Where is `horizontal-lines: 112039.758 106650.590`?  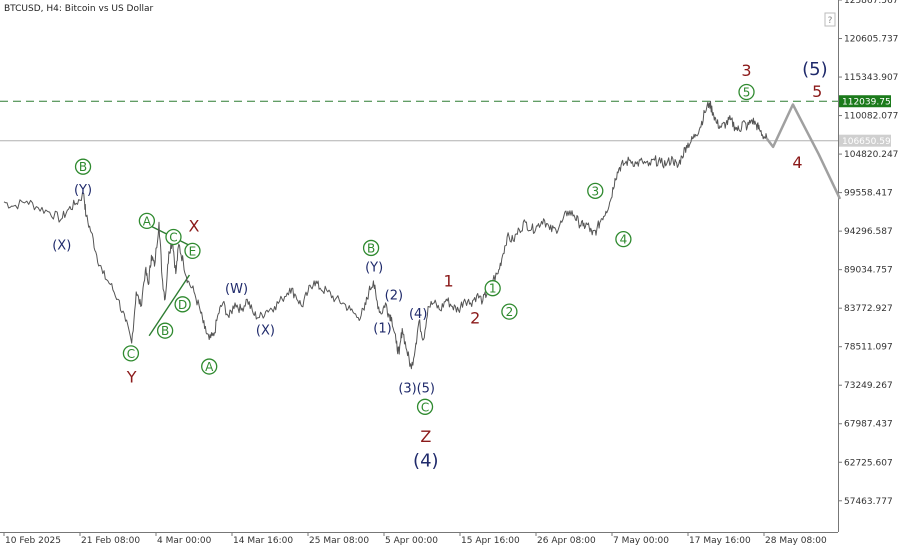 horizontal-lines: 112039.758 106650.590 is located at coordinates (448, 121).